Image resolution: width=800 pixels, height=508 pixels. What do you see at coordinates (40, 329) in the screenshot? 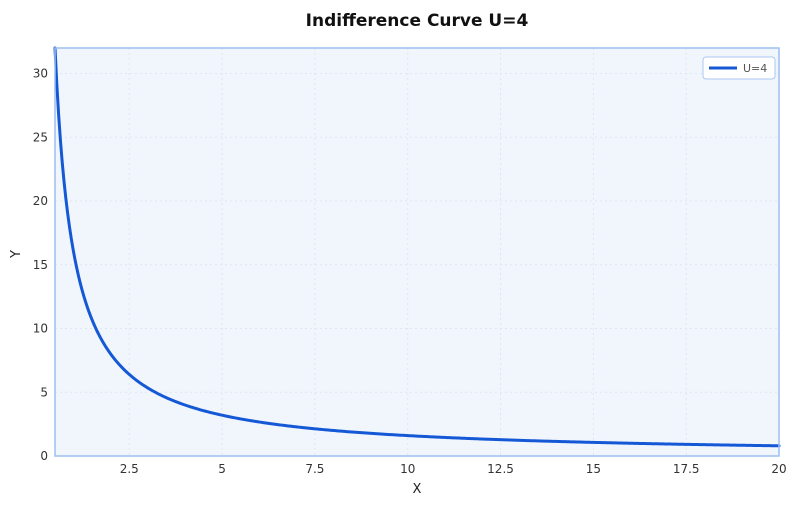
I see `y-tick-label: 10` at bounding box center [40, 329].